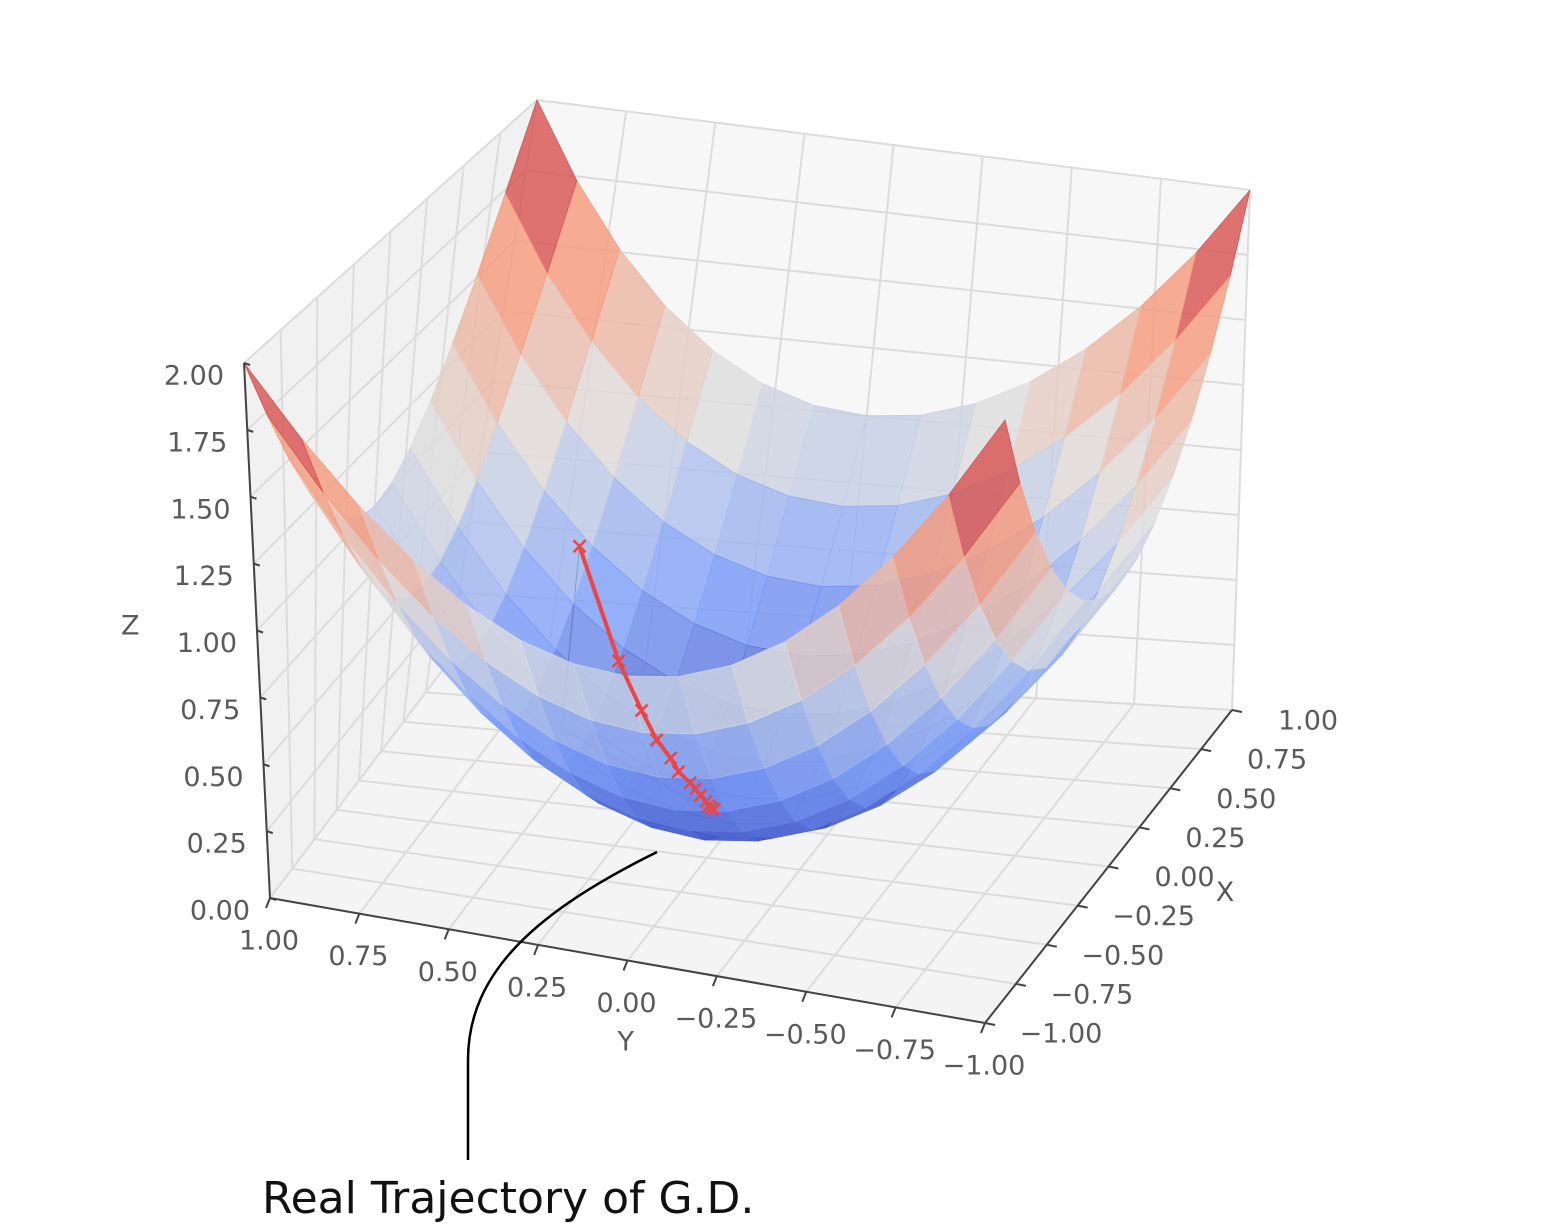  What do you see at coordinates (1277, 760) in the screenshot?
I see `x-tick-label: 0.75` at bounding box center [1277, 760].